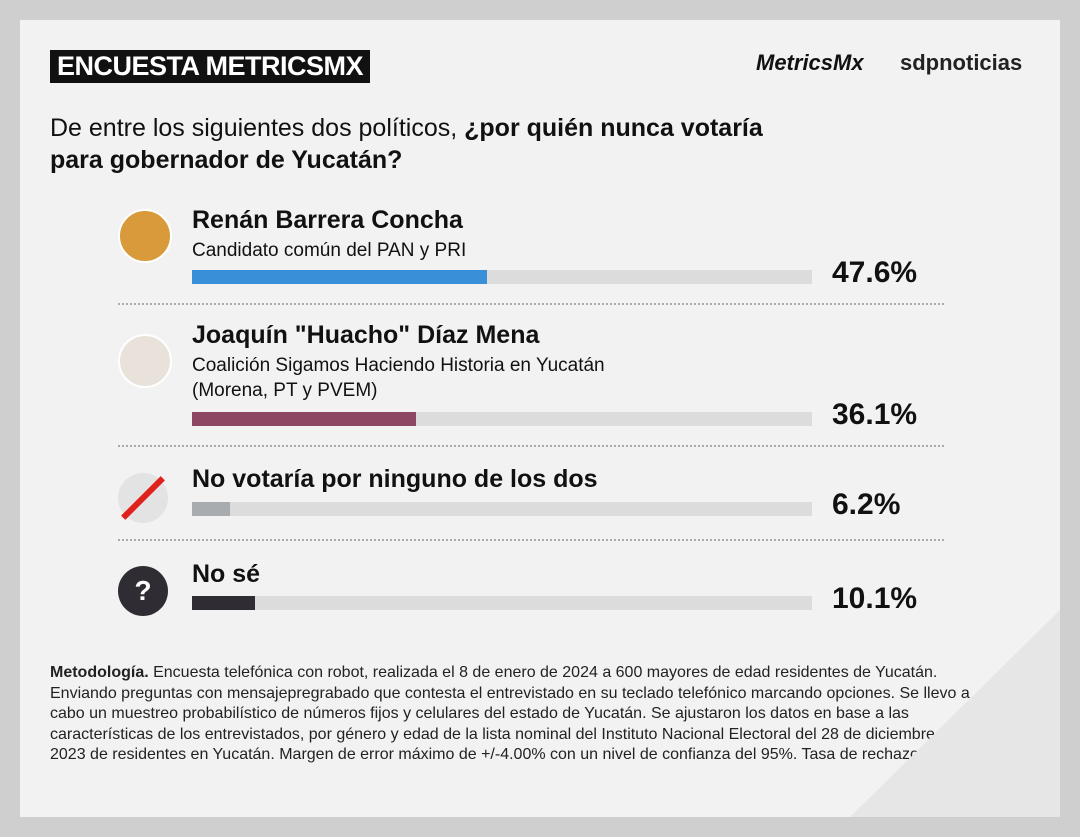  I want to click on value-label: 6.2%, so click(866, 504).